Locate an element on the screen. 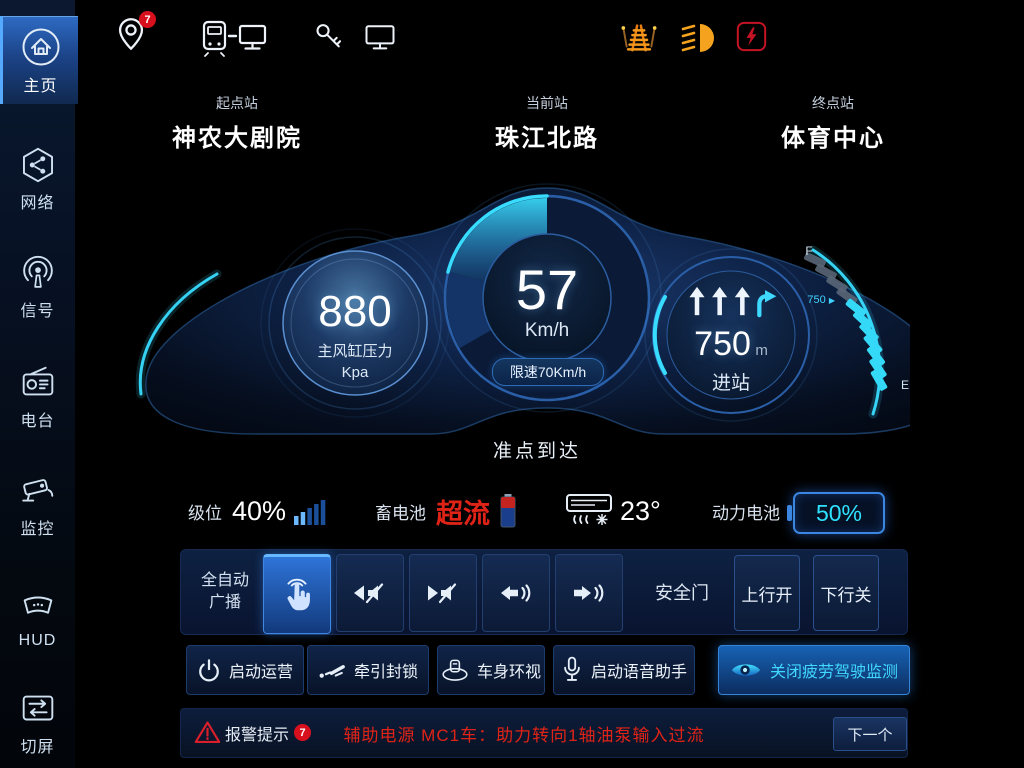 Image resolution: width=1024 pixels, height=768 pixels. level-gauge-segments is located at coordinates (845, 321).